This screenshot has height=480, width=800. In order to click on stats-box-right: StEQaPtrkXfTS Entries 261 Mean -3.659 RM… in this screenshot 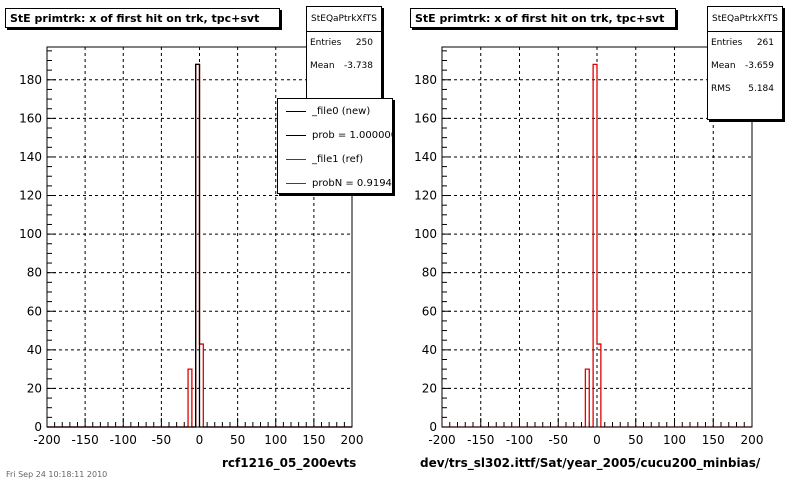, I will do `click(745, 63)`.